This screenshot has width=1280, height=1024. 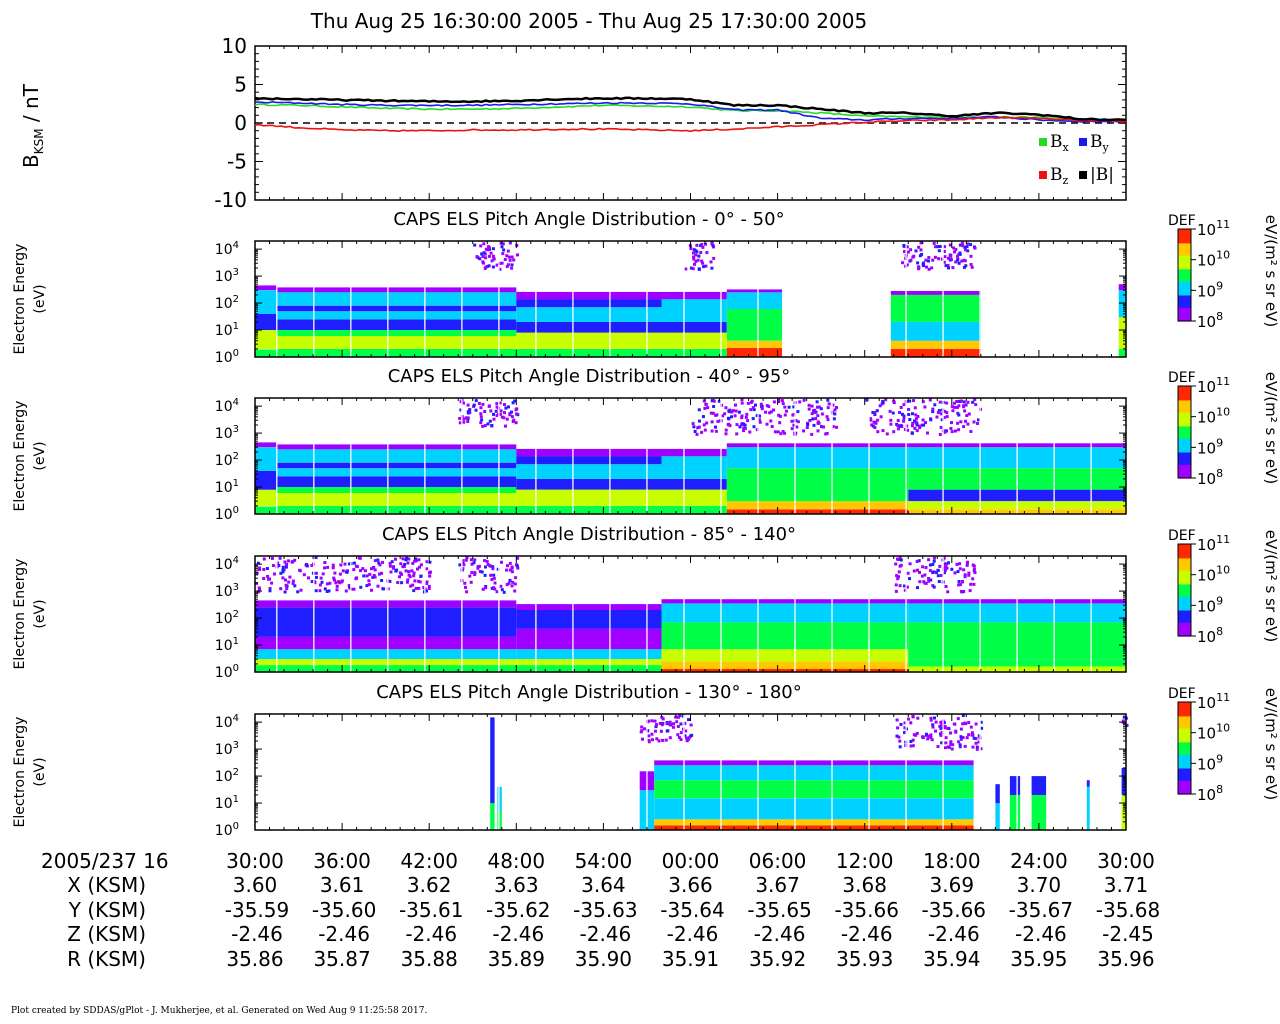 I want to click on ephemeris-value: 35.92, so click(x=777, y=959).